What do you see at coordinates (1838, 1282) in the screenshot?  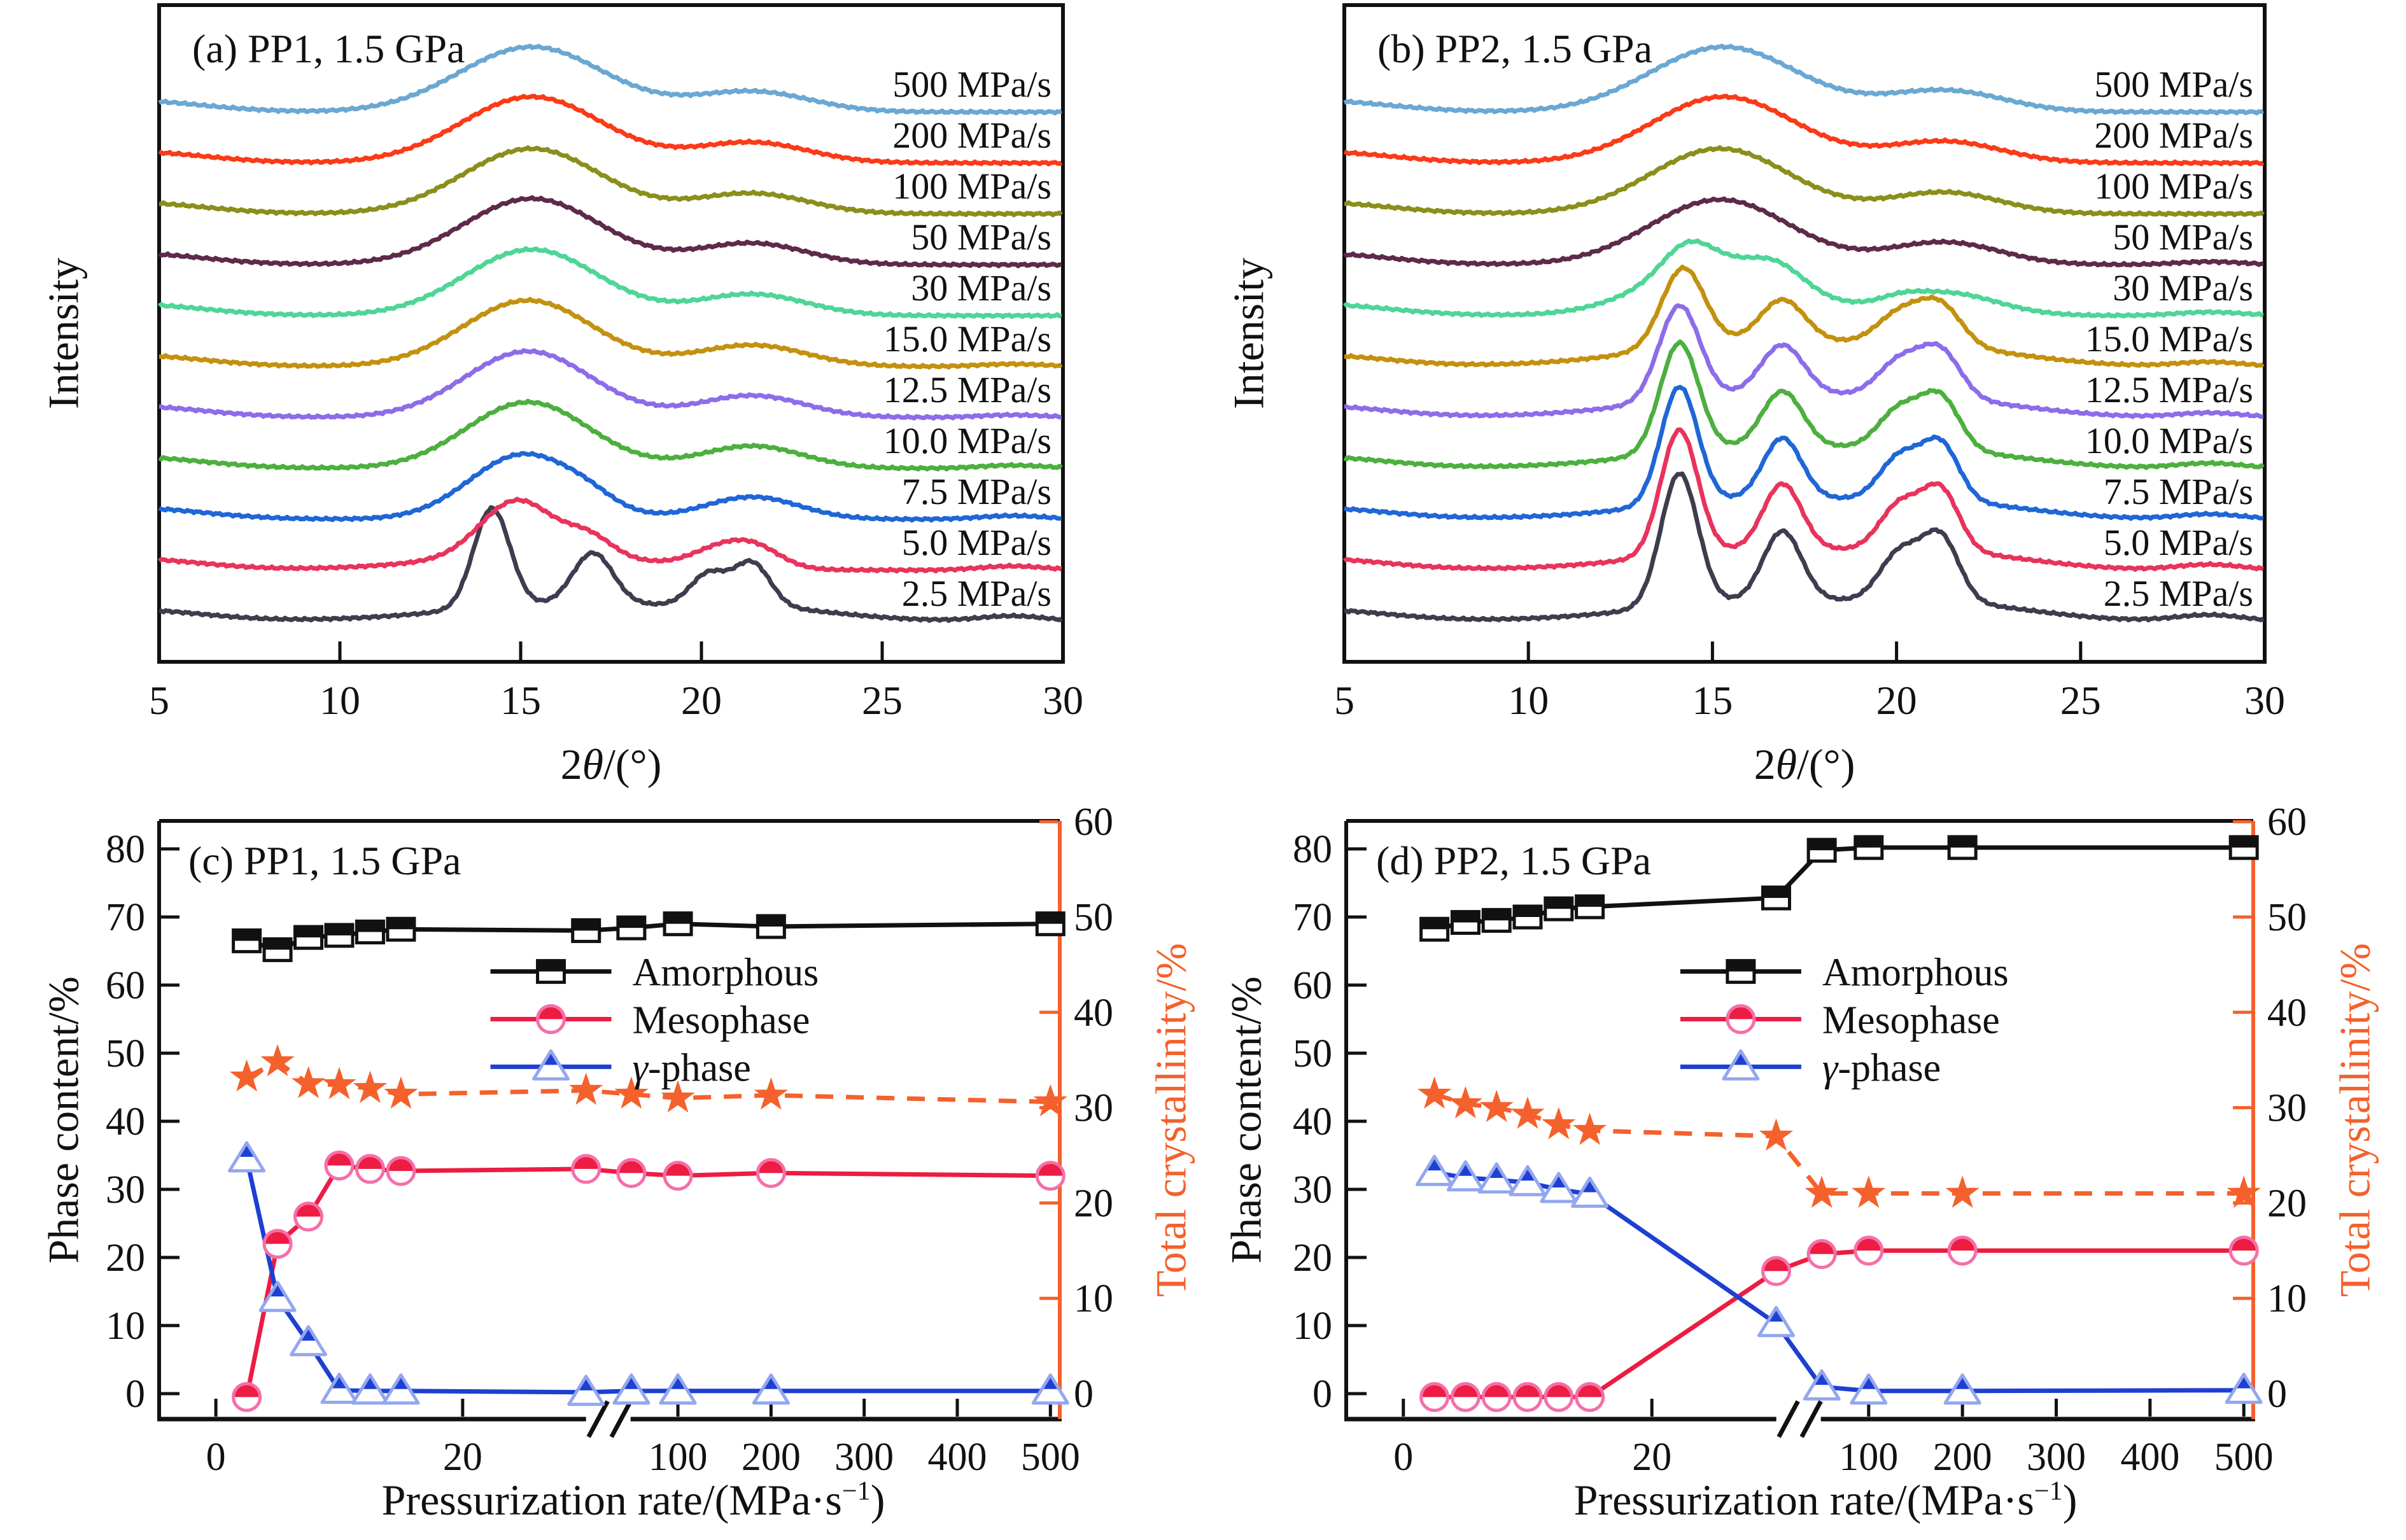 I see `series-line--phase` at bounding box center [1838, 1282].